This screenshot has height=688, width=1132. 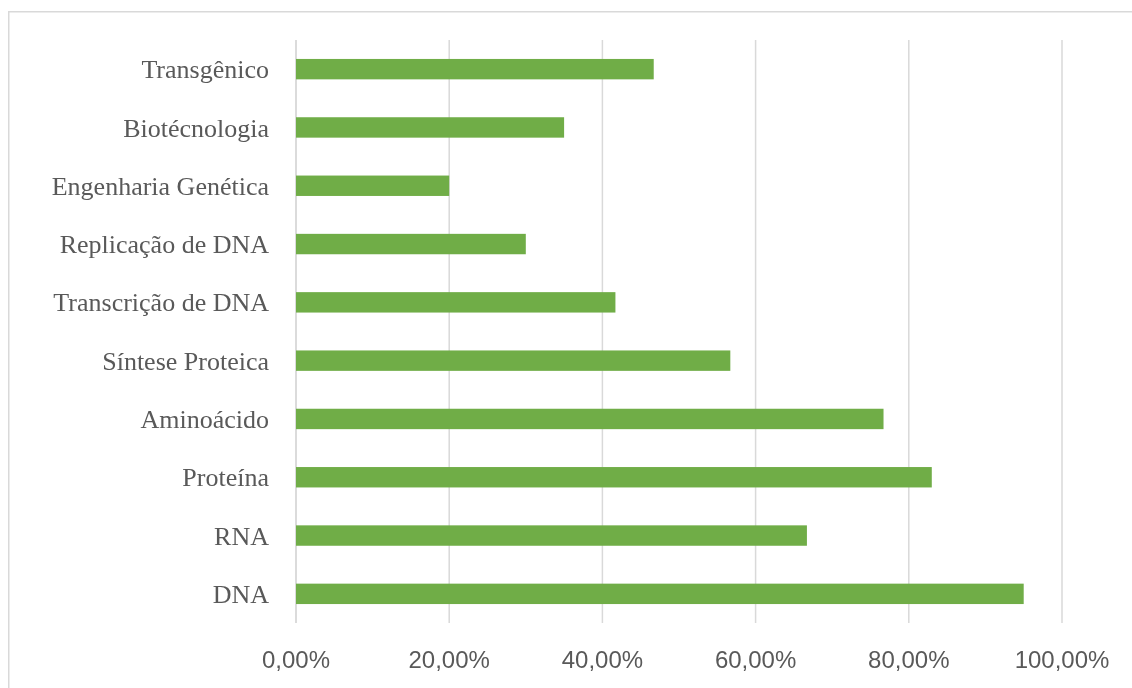 What do you see at coordinates (196, 128) in the screenshot?
I see `y-tick-label: Biotécnologia` at bounding box center [196, 128].